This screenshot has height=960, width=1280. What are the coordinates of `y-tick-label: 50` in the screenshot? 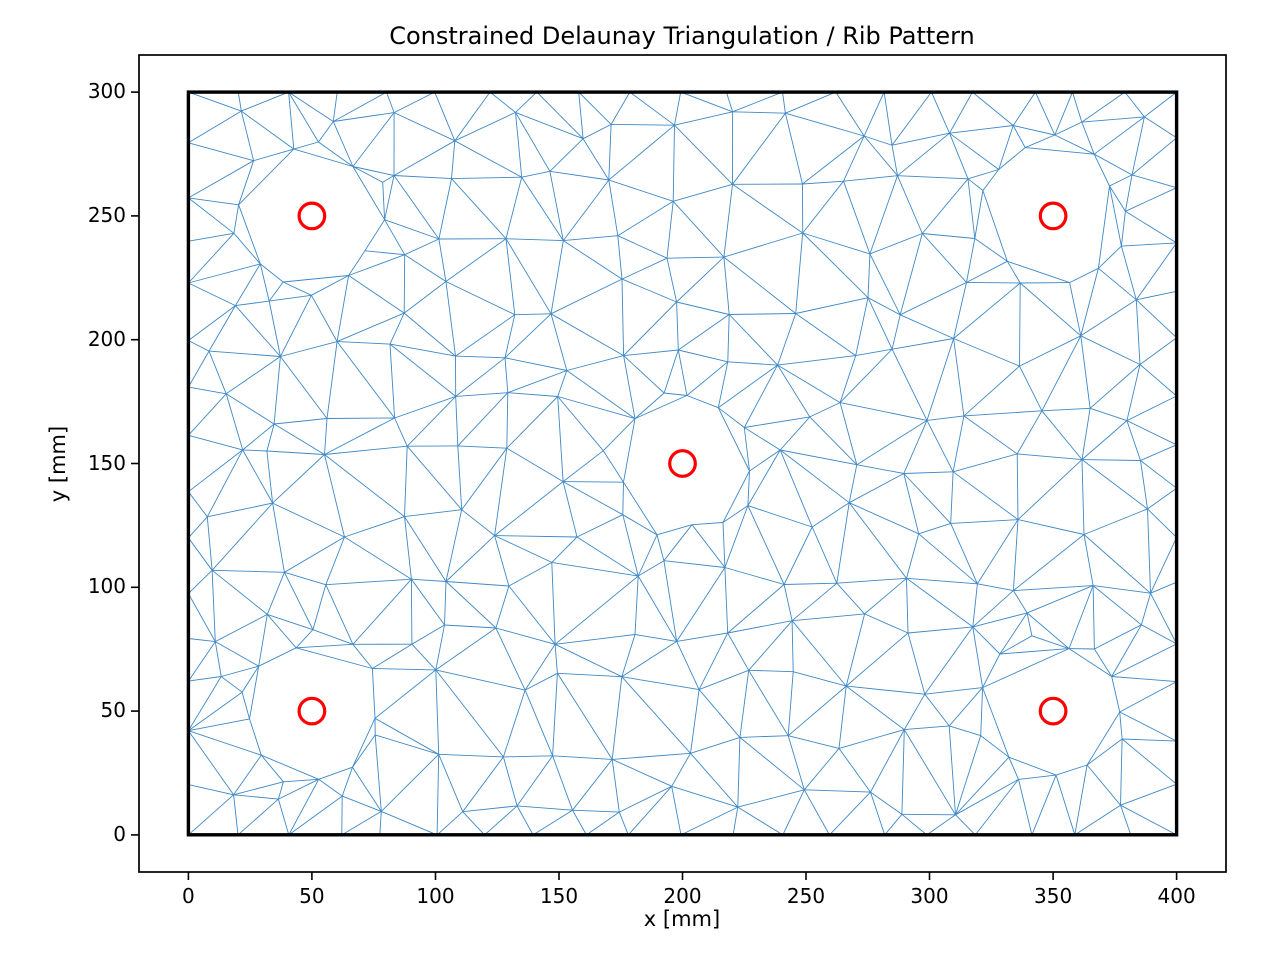 It's located at (113, 710).